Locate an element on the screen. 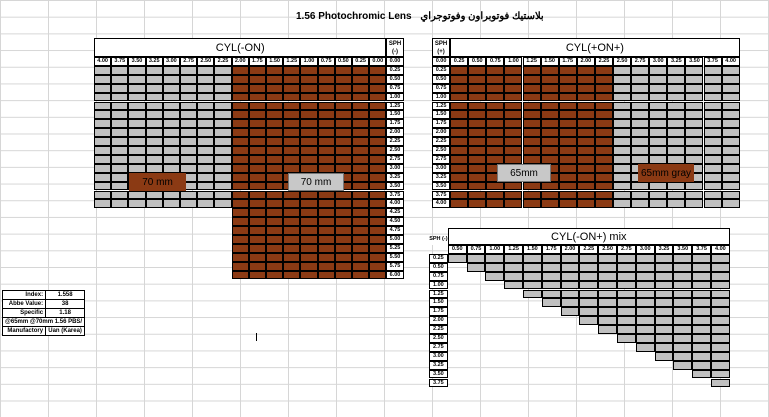 The image size is (769, 417). sph-value: 0.75 is located at coordinates (438, 276).